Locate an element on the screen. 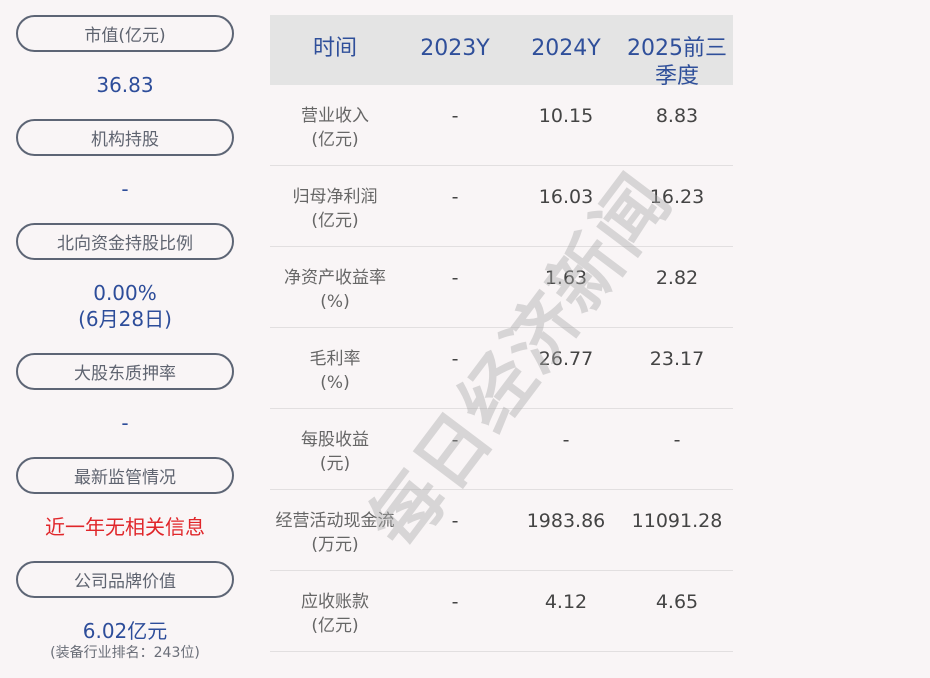  metric-name: 归母净利润 is located at coordinates (335, 197).